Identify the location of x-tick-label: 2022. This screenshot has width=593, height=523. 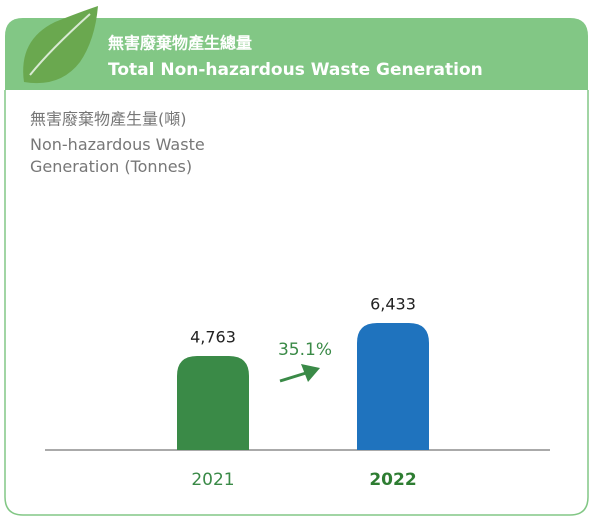
(392, 480).